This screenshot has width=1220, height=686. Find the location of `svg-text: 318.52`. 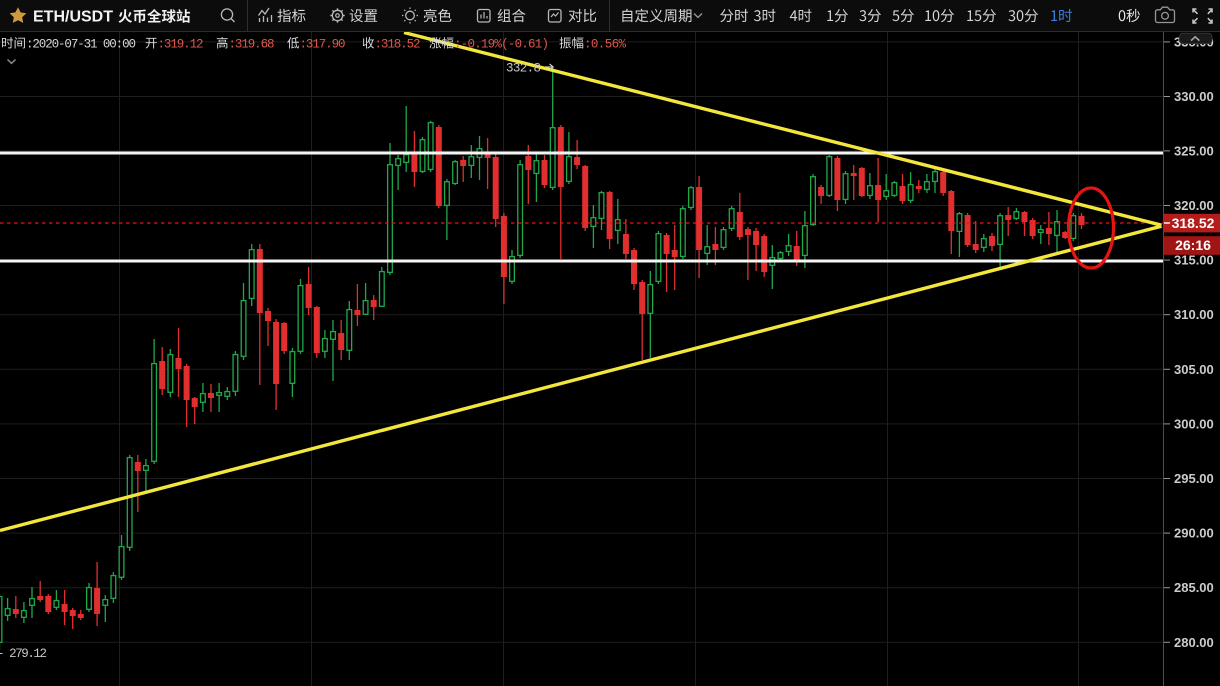

svg-text: 318.52 is located at coordinates (1193, 223).